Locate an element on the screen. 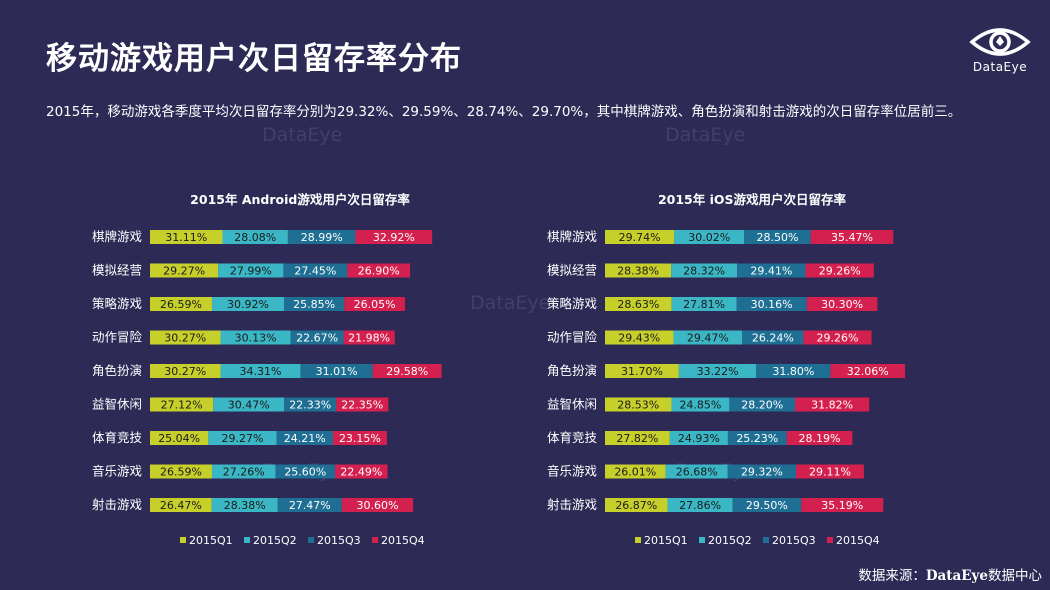 The width and height of the screenshot is (1050, 590). category-label: 益智休闲 is located at coordinates (572, 404).